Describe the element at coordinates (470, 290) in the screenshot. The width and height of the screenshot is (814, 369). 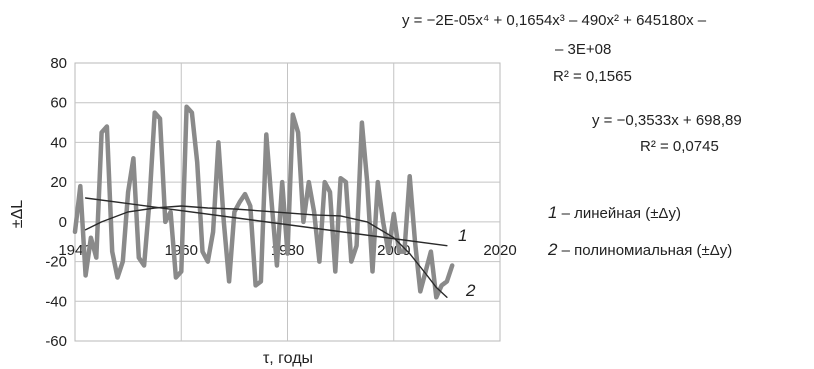
I see `curve-label-2: 2` at that location.